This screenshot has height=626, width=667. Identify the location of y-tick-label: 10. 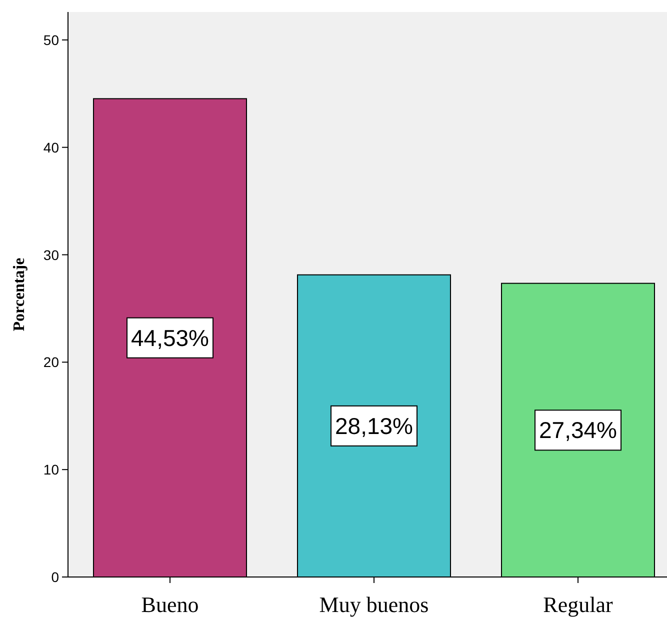
(51, 470).